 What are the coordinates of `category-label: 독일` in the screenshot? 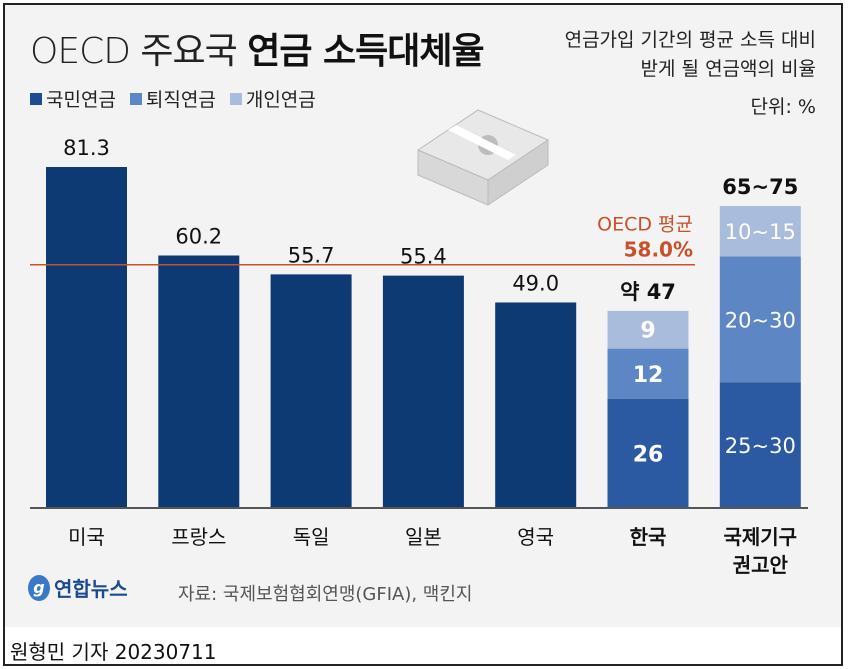 It's located at (311, 537).